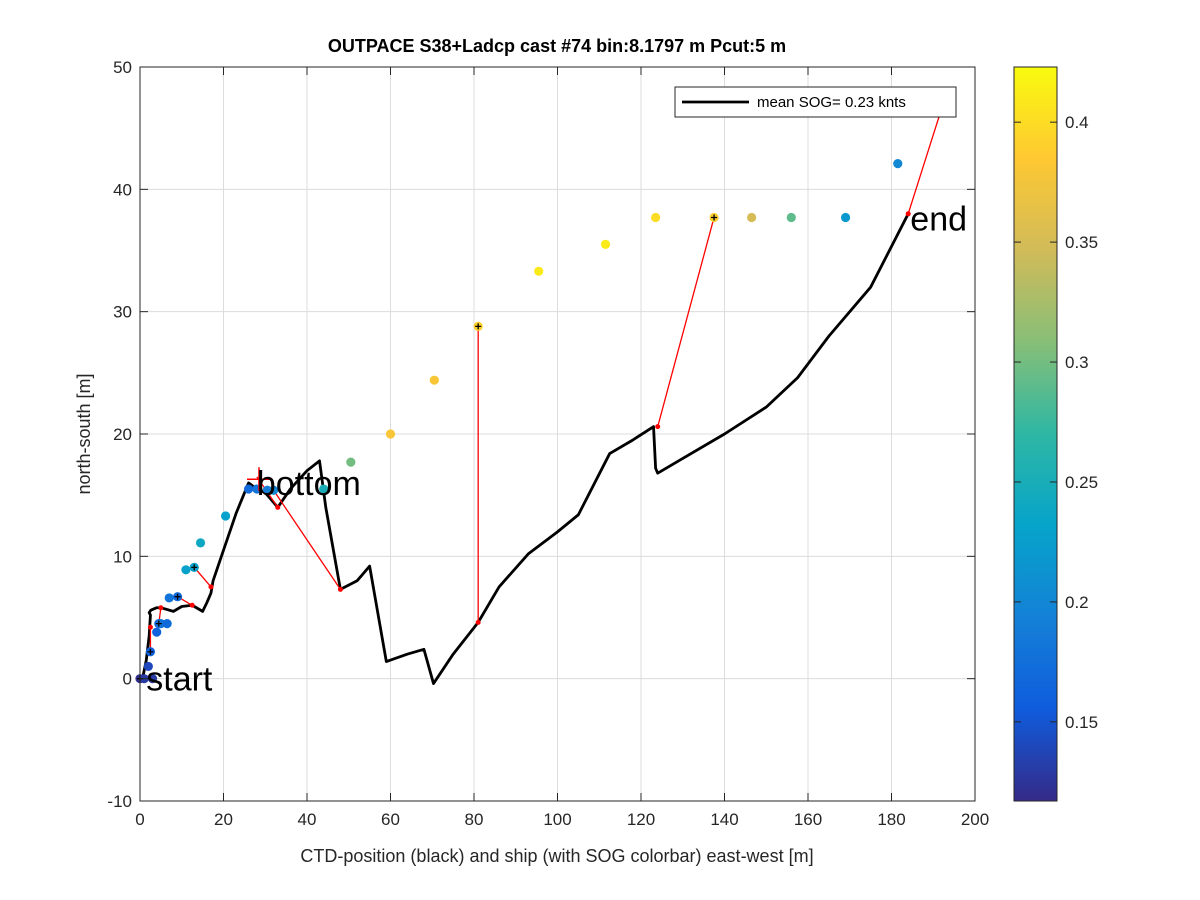 Image resolution: width=1200 pixels, height=900 pixels. I want to click on x-tick-label: 60, so click(390, 819).